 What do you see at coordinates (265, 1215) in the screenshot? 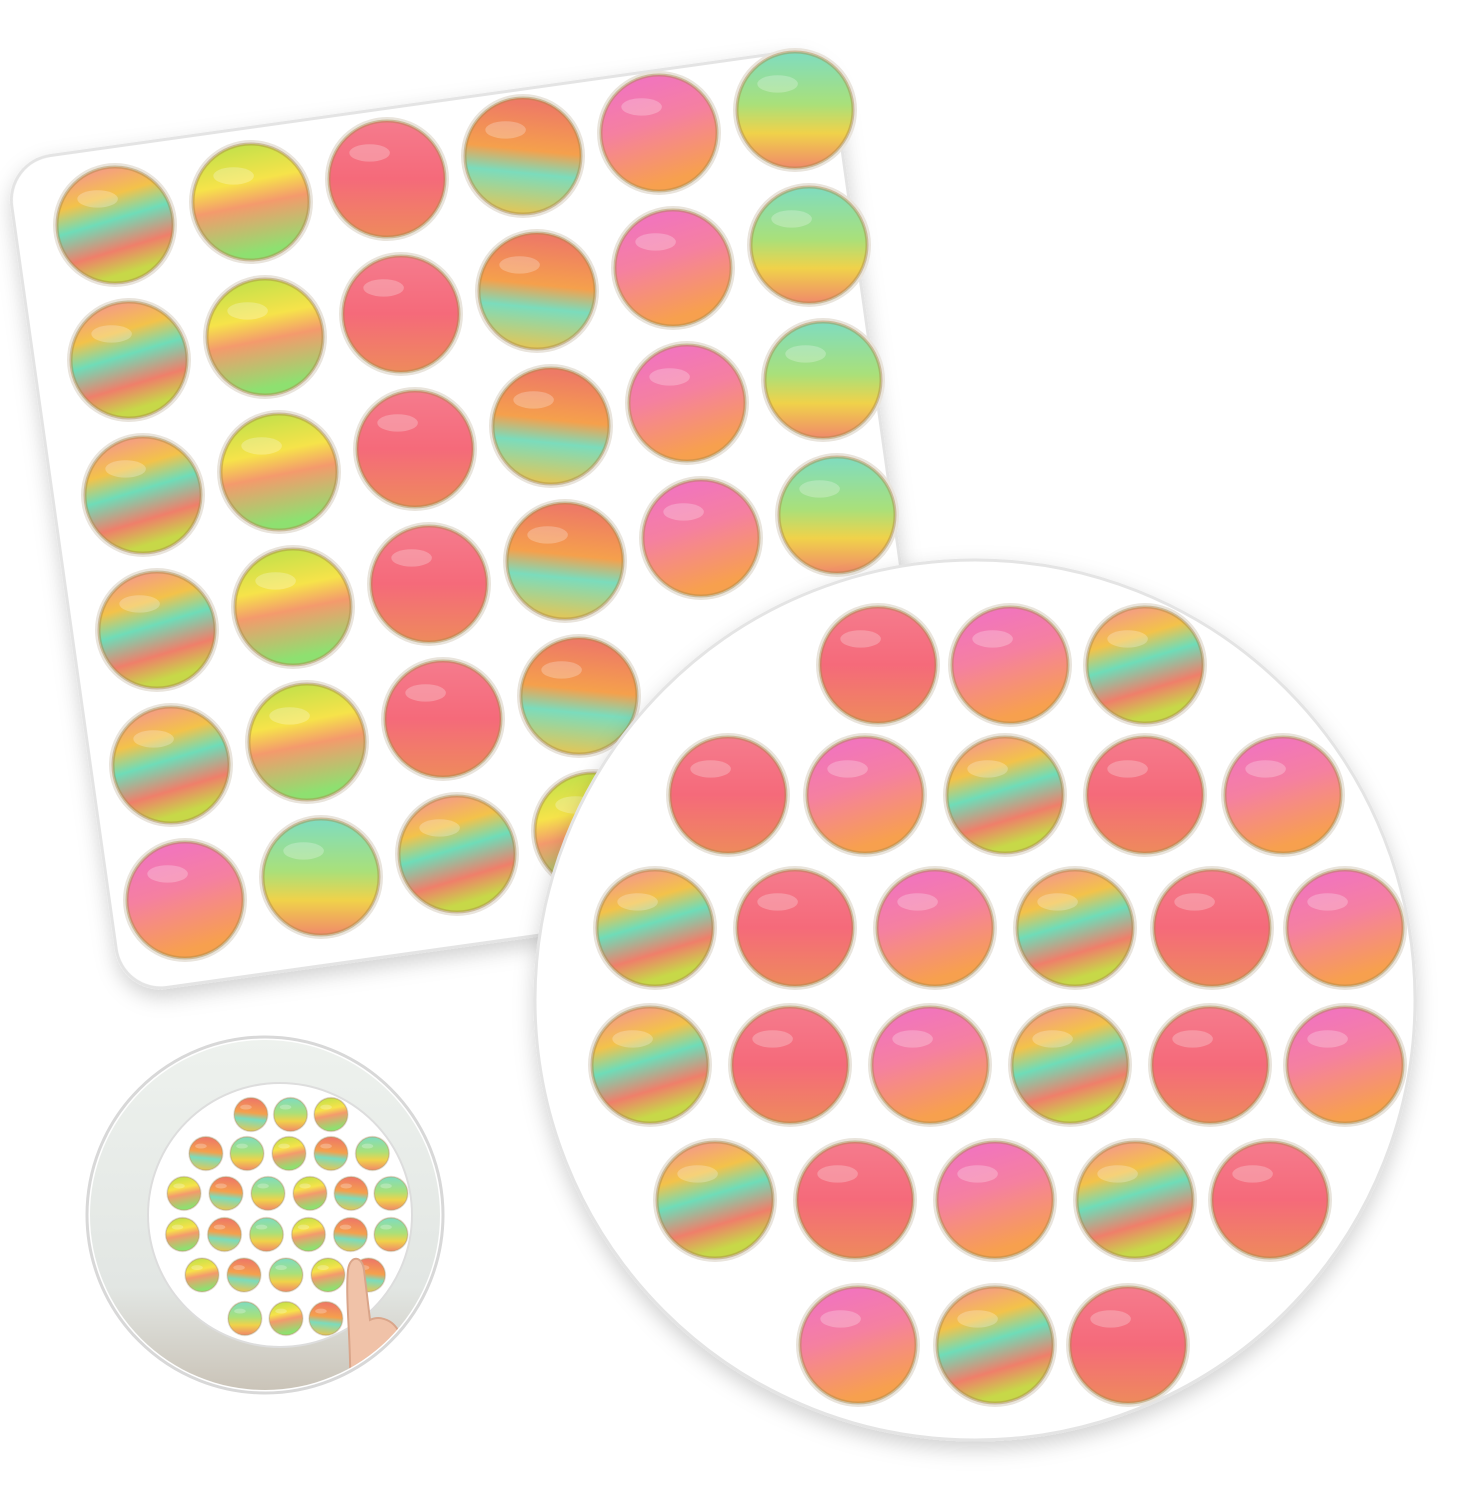
I see `inset-photo` at bounding box center [265, 1215].